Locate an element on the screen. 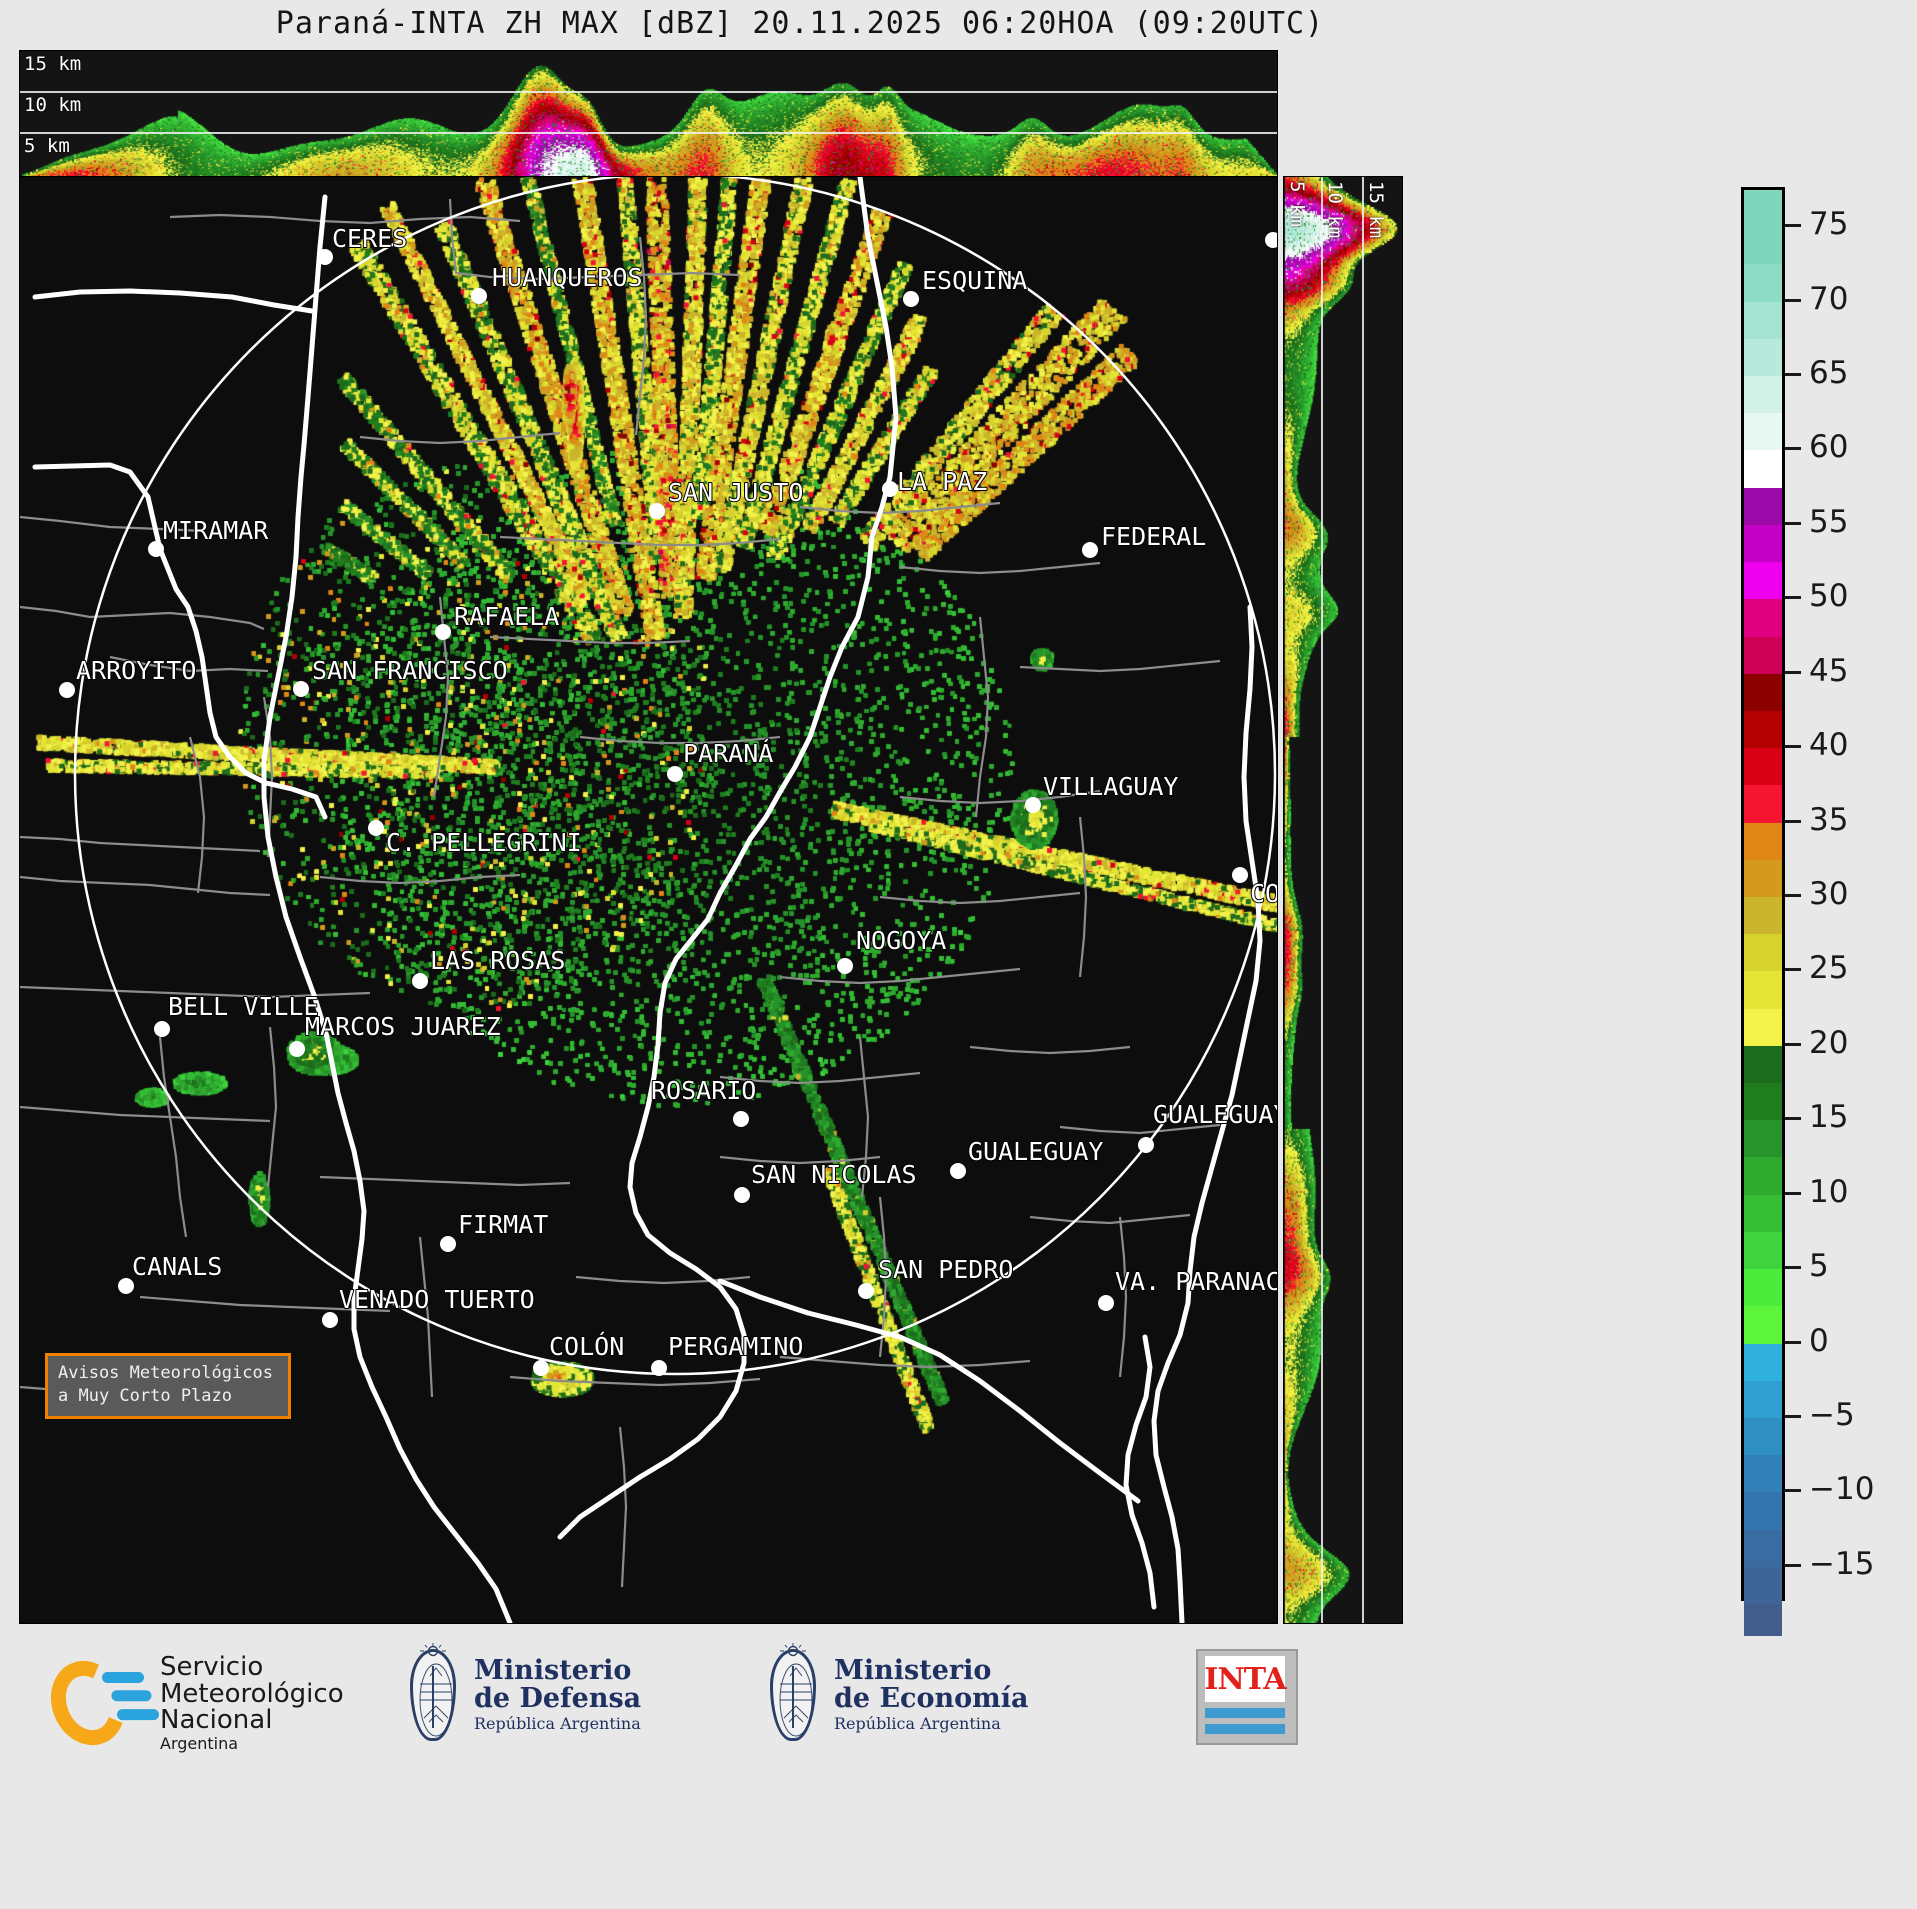 The image size is (1917, 1909). city-marker: HUANQUEROS is located at coordinates (557, 283).